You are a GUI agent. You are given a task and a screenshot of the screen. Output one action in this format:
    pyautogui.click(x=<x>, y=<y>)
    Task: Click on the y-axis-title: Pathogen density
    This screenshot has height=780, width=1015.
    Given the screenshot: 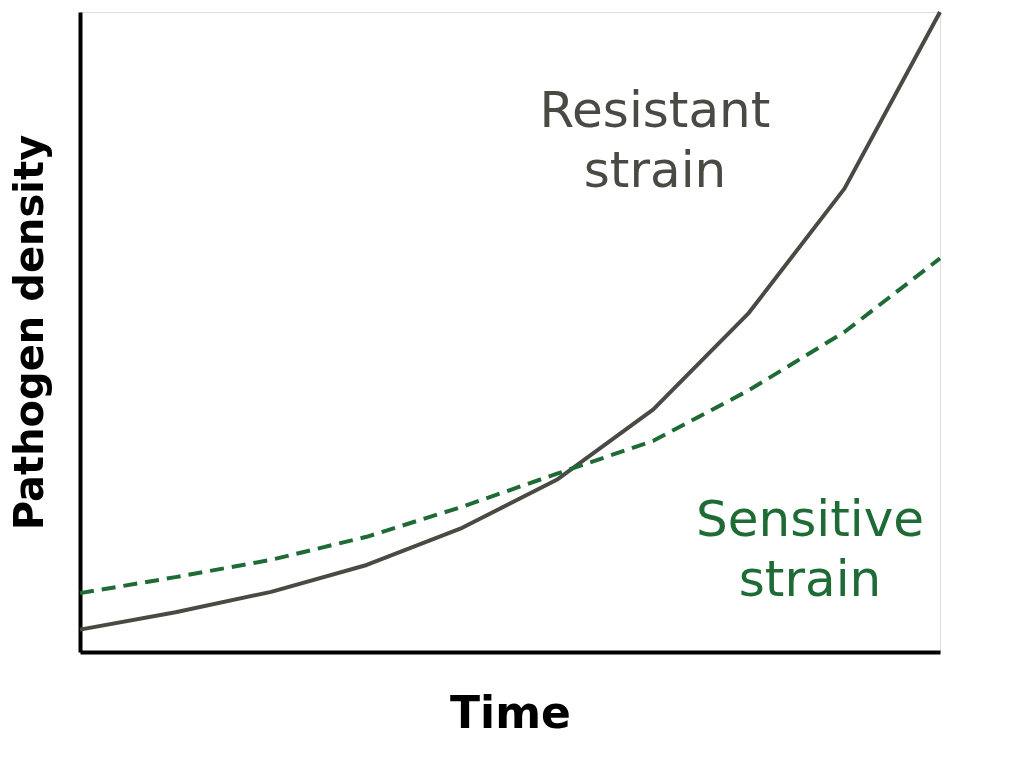 What is the action you would take?
    pyautogui.click(x=28, y=332)
    